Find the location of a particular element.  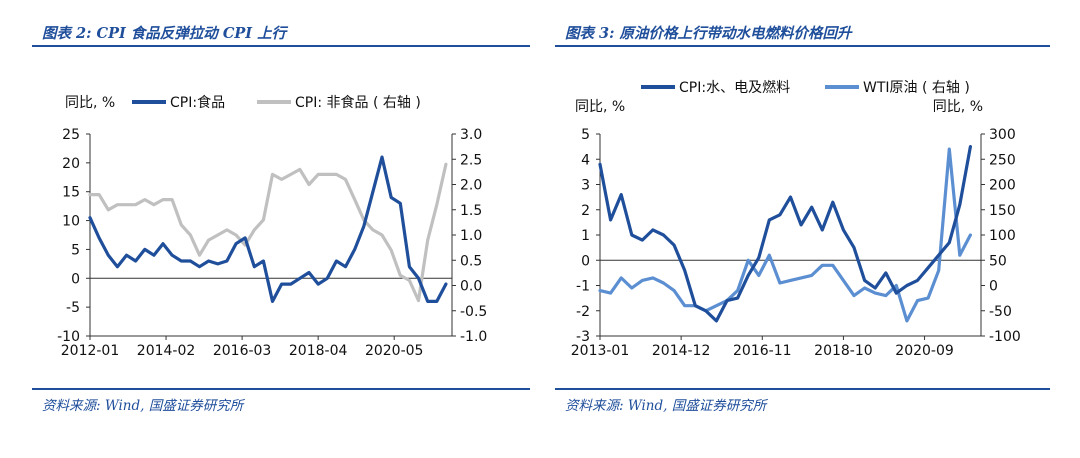

y-tick-label-left: 15 is located at coordinates (71, 193).